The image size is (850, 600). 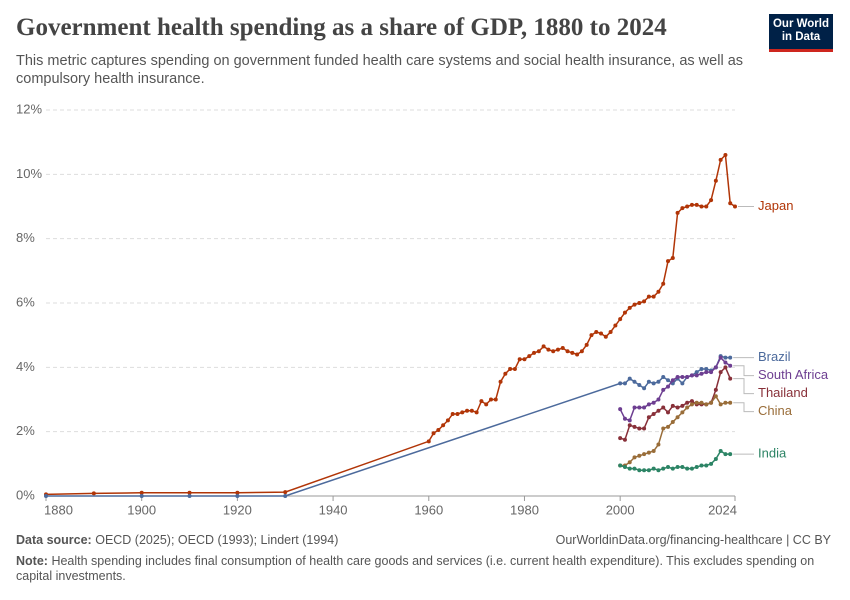 What do you see at coordinates (217, 540) in the screenshot?
I see `source-text: OECD (2025); OECD (1993); Lindert (1994)` at bounding box center [217, 540].